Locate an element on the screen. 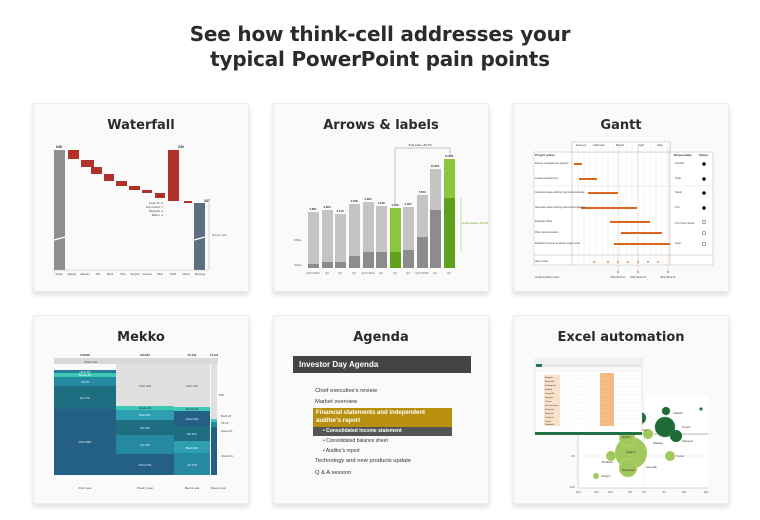 This screenshot has width=760, height=520. svg-text: January is located at coordinates (581, 145).